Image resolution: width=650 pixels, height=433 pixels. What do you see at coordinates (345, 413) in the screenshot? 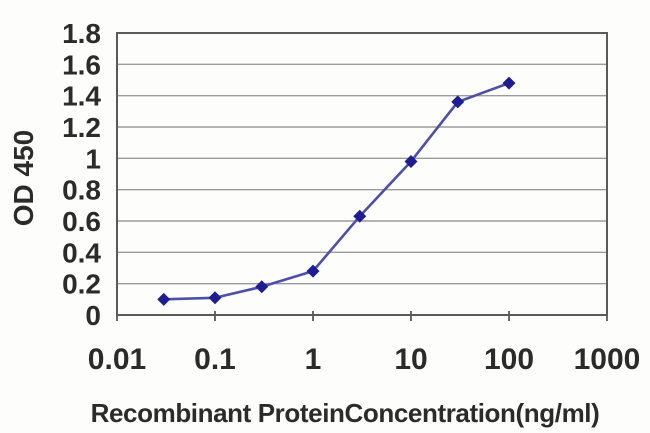
I see `x-axis-title: Recombinant ProteinConcentration(ng/ml)` at bounding box center [345, 413].